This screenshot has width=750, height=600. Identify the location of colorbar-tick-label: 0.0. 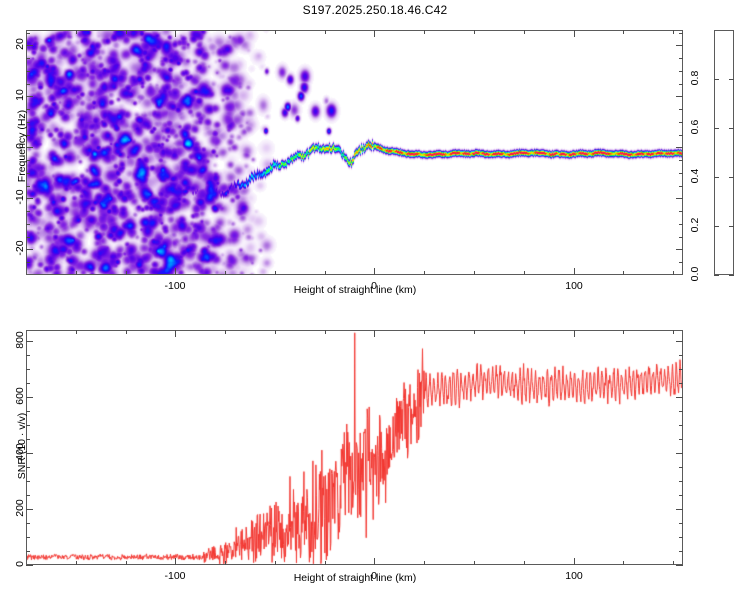
(695, 274).